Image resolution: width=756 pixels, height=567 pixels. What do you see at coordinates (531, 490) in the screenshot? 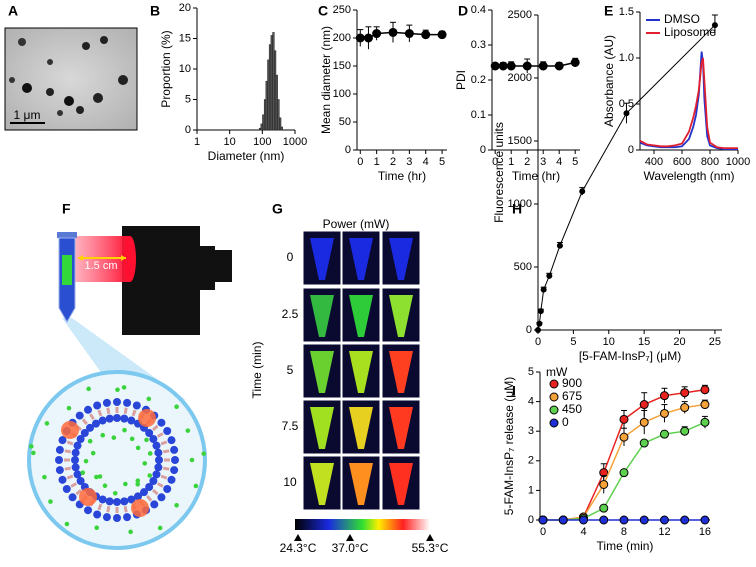
I see `y-tick-label: 1` at bounding box center [531, 490].